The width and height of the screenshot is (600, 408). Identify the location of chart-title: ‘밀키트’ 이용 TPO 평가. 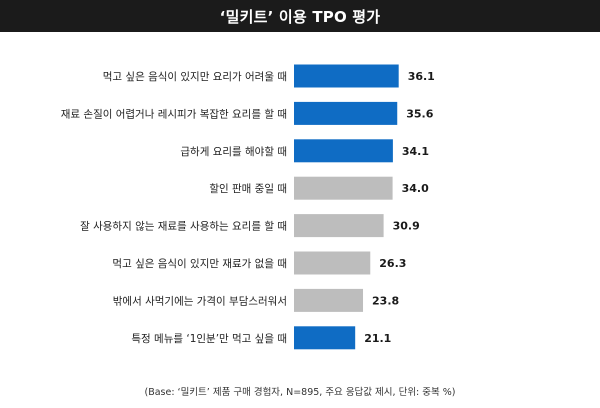
(300, 16).